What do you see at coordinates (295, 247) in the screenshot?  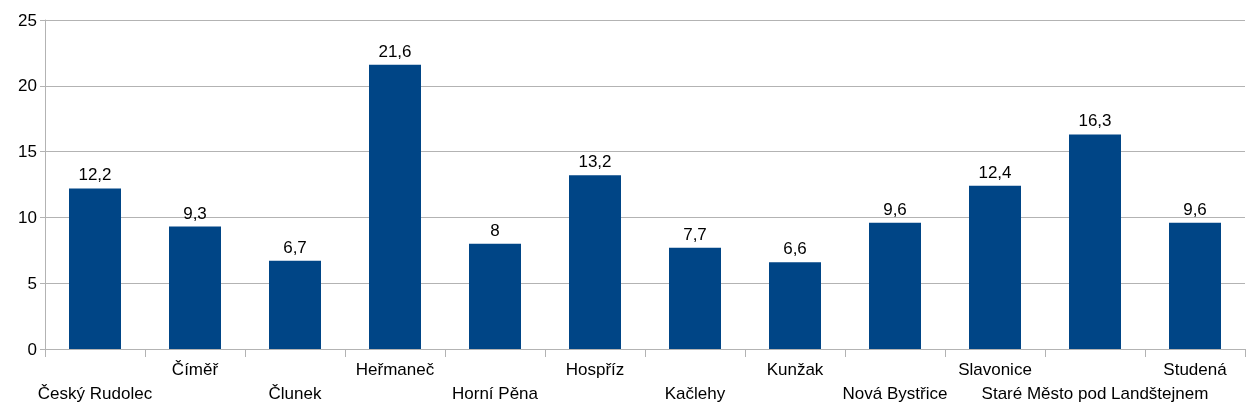 I see `data-label: 6,7` at bounding box center [295, 247].